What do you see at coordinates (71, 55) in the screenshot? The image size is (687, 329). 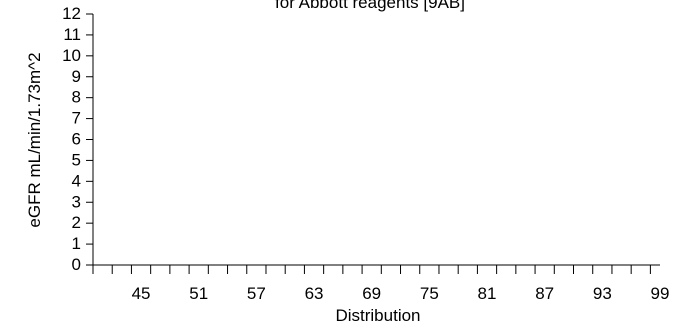 I see `y-tick-label: 10` at bounding box center [71, 55].